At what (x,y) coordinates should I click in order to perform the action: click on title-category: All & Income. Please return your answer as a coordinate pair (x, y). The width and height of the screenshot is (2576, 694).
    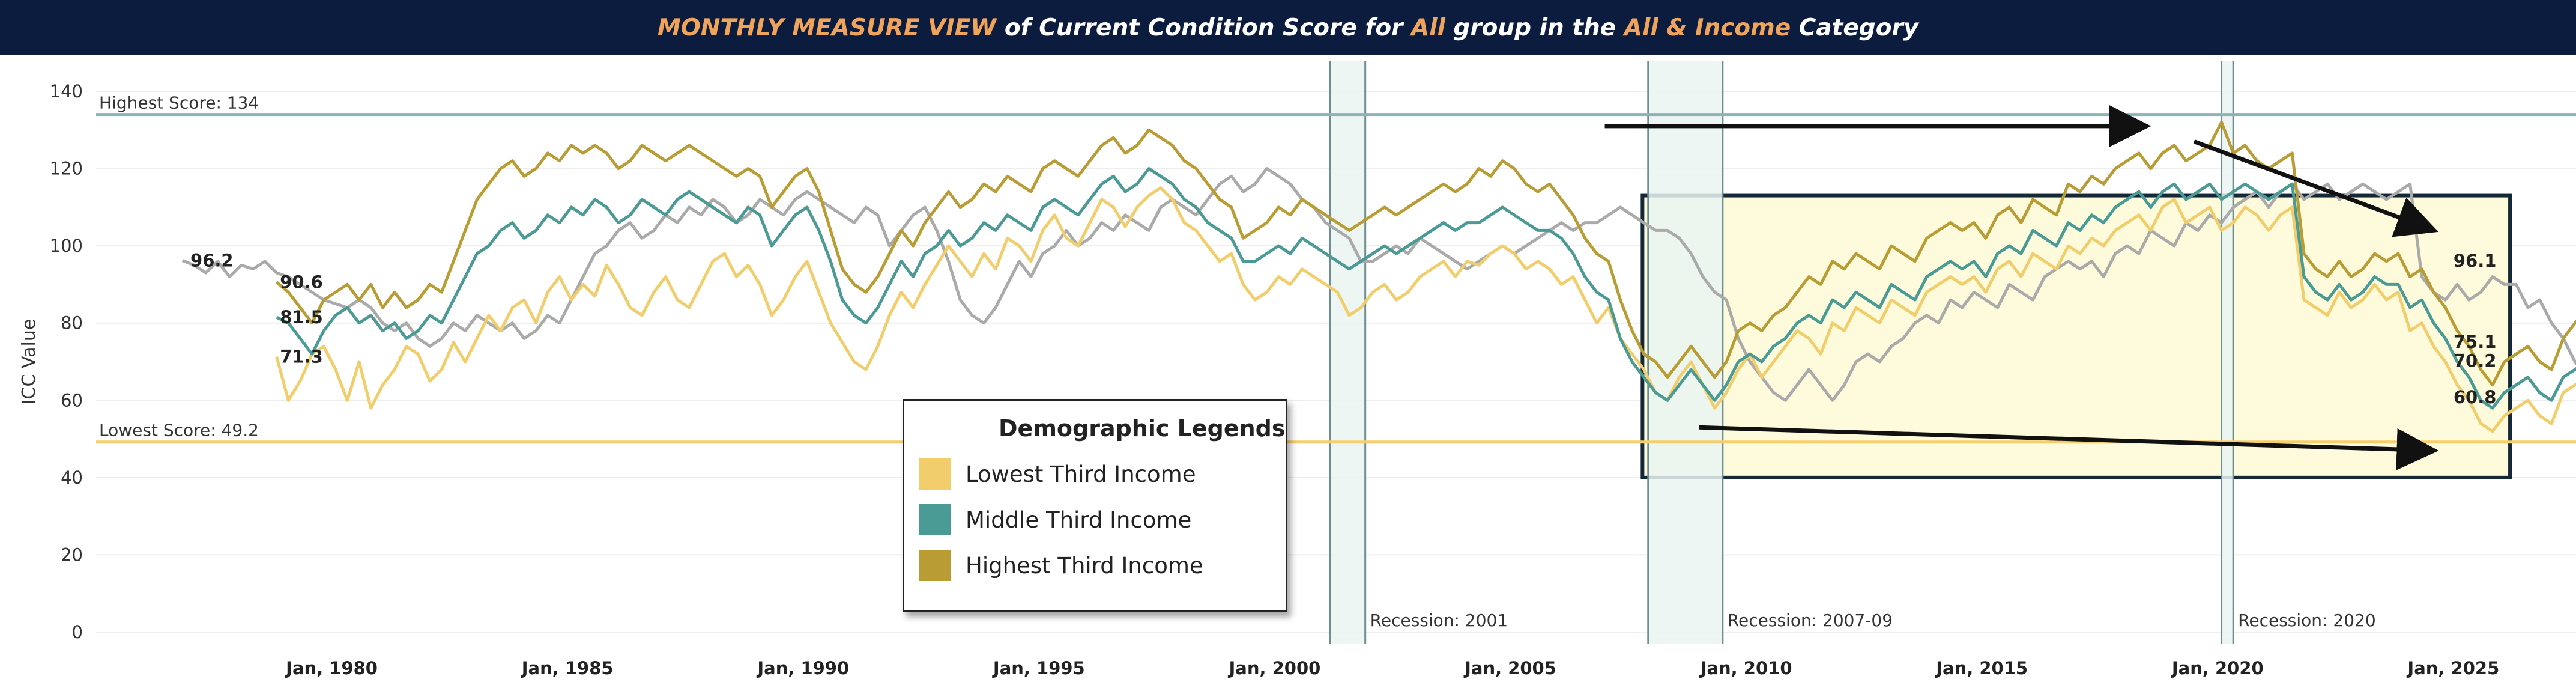
    Looking at the image, I should click on (1707, 27).